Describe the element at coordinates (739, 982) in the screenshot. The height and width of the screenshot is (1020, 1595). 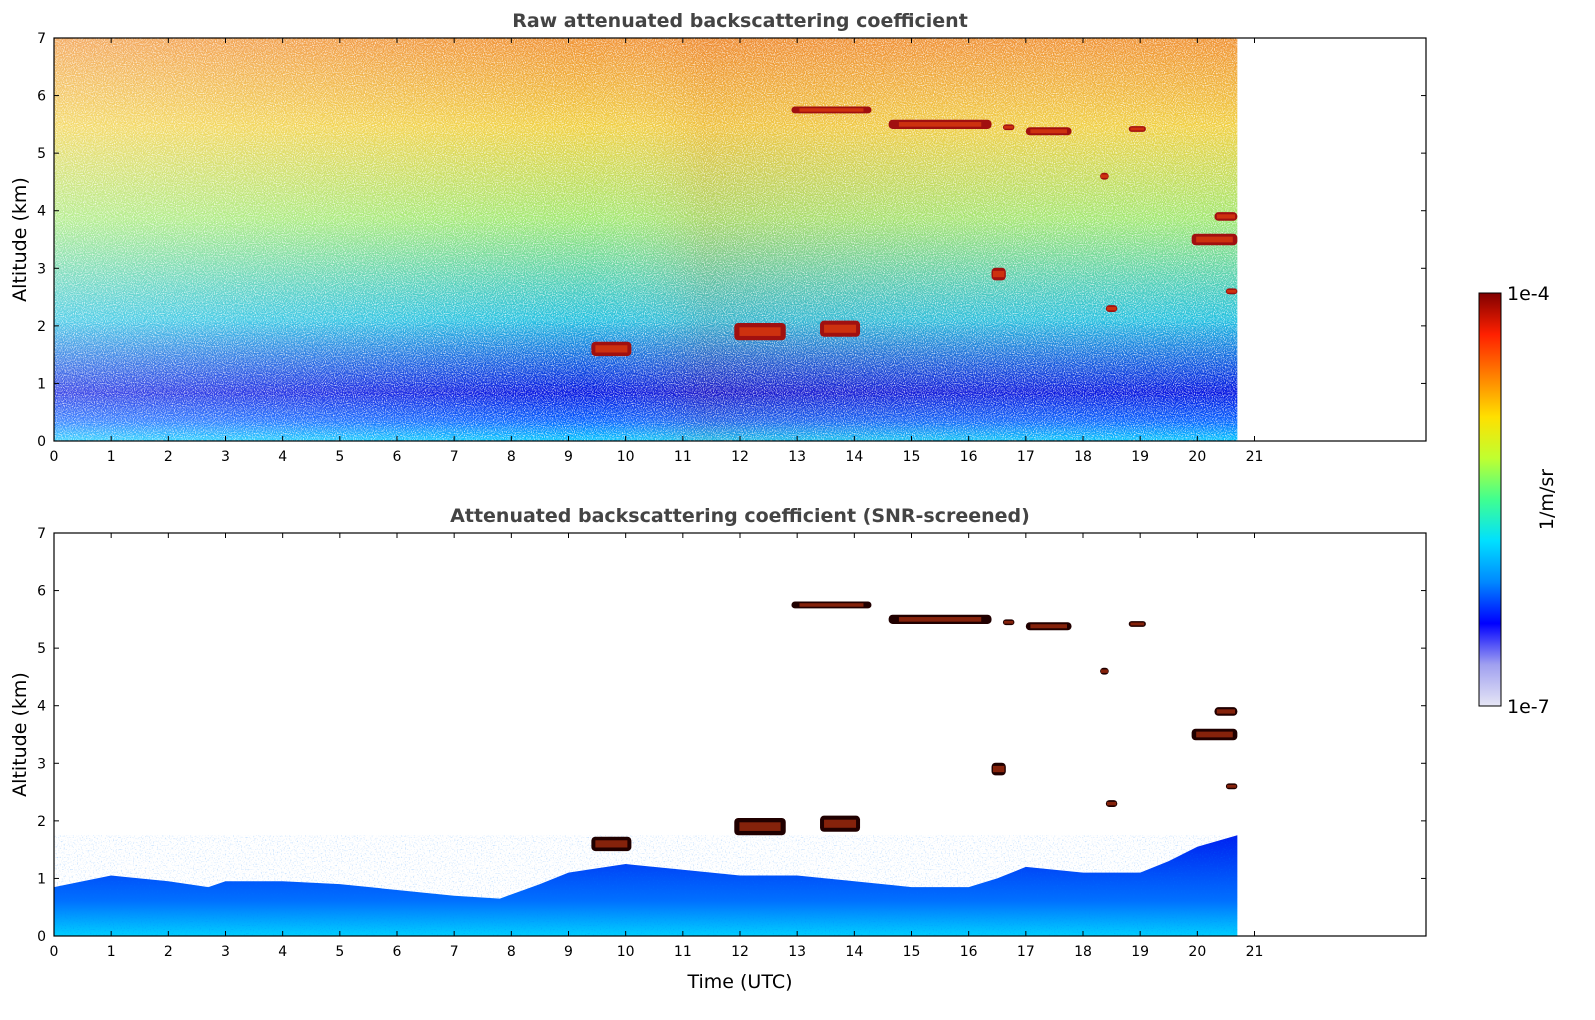
I see `x-axis-label: Time (UTC)` at that location.